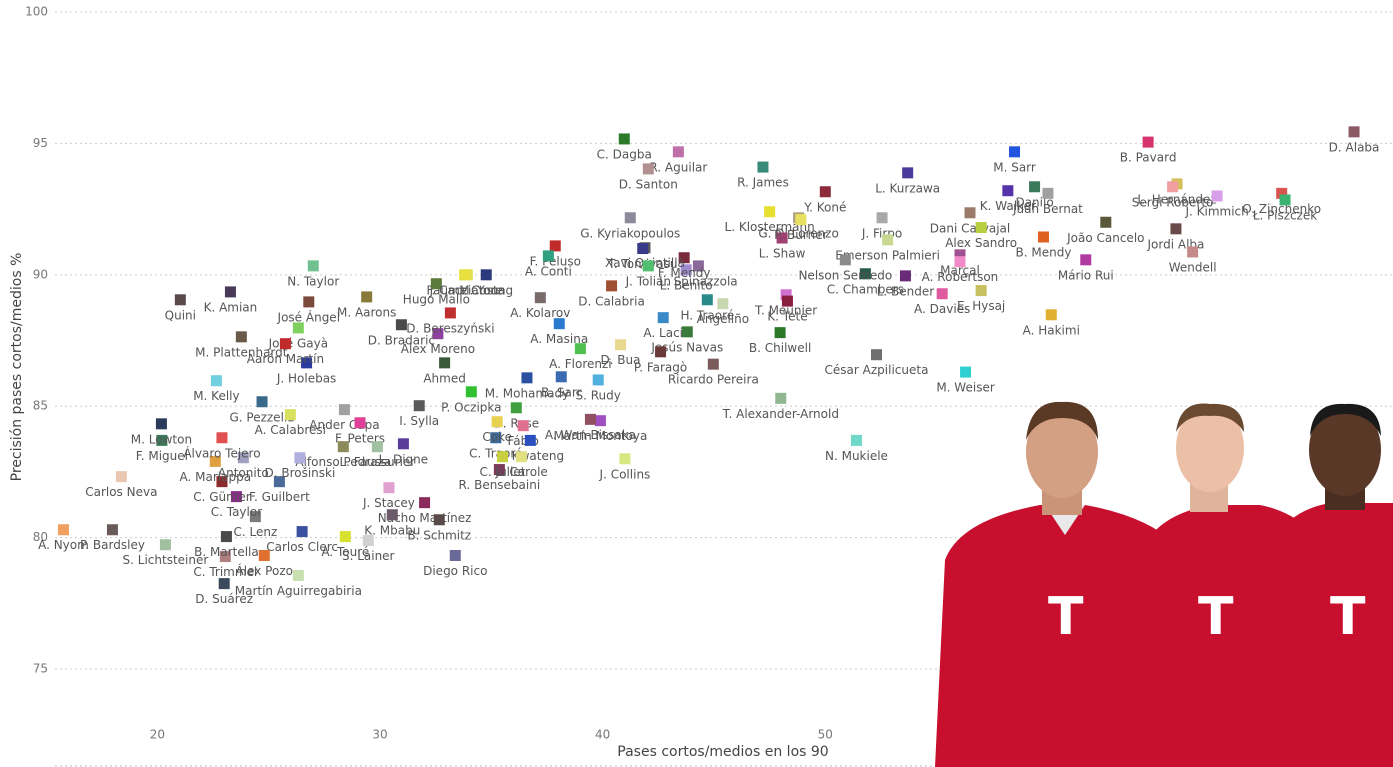  Describe the element at coordinates (648, 281) in the screenshot. I see `point-label: J. Tolian` at that location.